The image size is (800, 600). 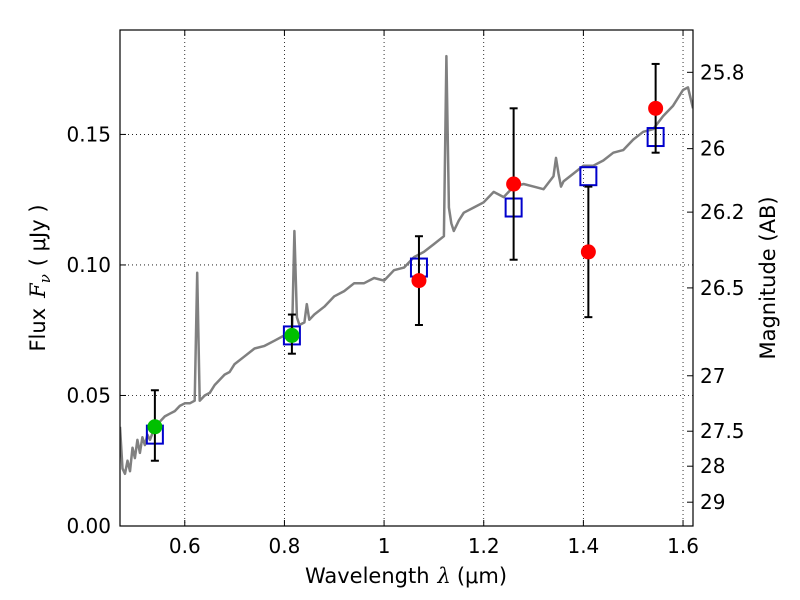 What do you see at coordinates (285, 546) in the screenshot?
I see `x-tick-label: 0.8` at bounding box center [285, 546].